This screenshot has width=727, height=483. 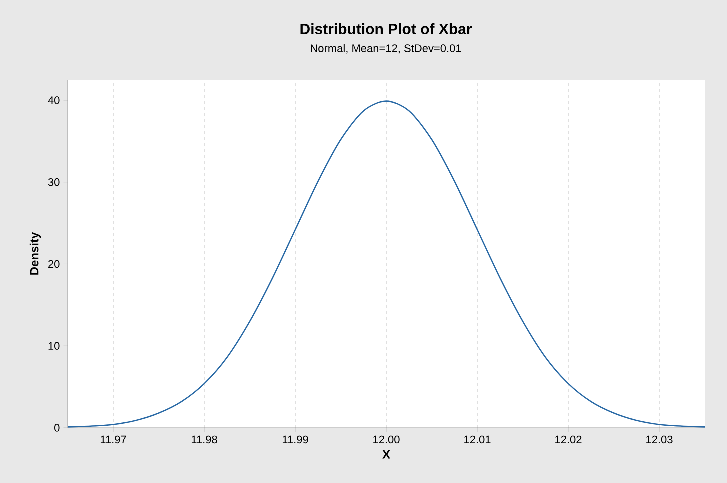 What do you see at coordinates (36, 253) in the screenshot?
I see `y-axis-title: Density` at bounding box center [36, 253].